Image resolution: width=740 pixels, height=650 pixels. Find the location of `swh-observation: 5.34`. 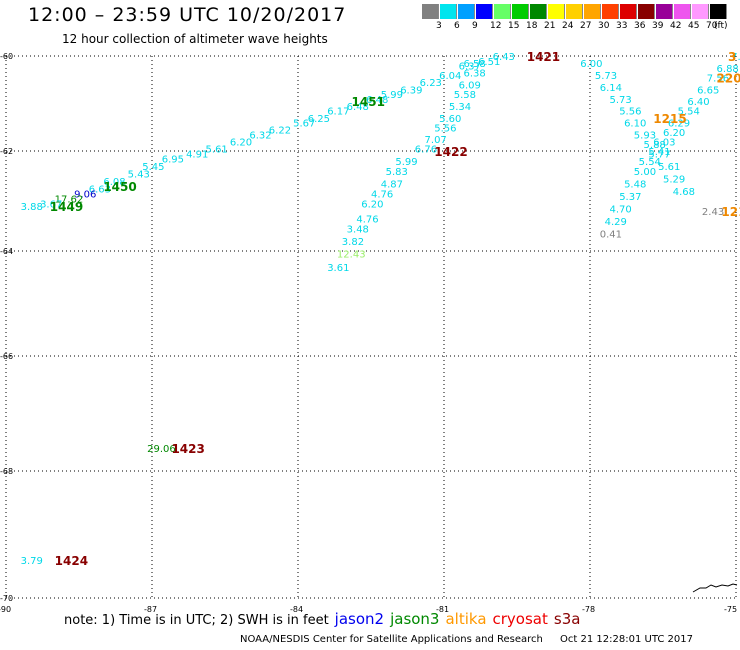

swh-observation: 5.34 is located at coordinates (460, 107).